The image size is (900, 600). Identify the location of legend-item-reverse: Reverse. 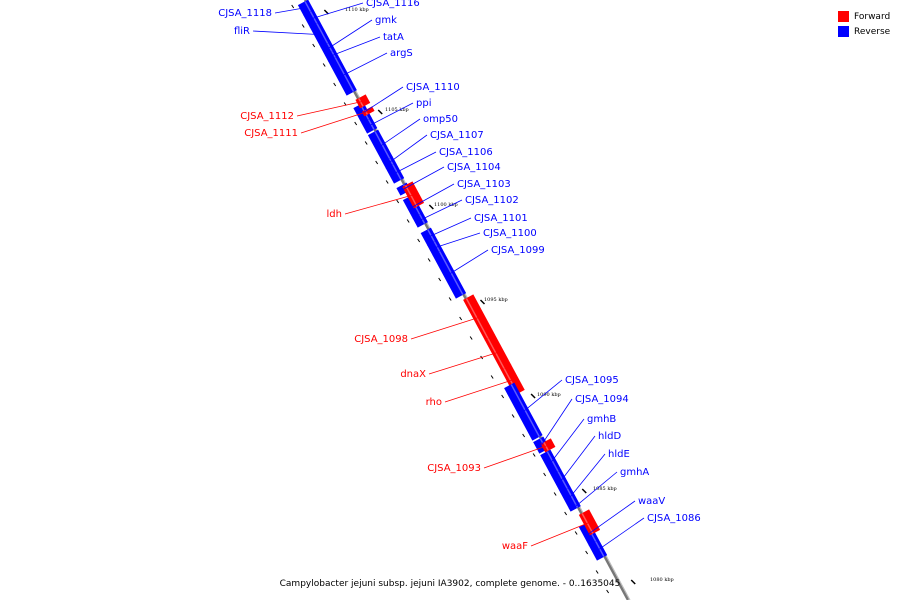
(864, 31).